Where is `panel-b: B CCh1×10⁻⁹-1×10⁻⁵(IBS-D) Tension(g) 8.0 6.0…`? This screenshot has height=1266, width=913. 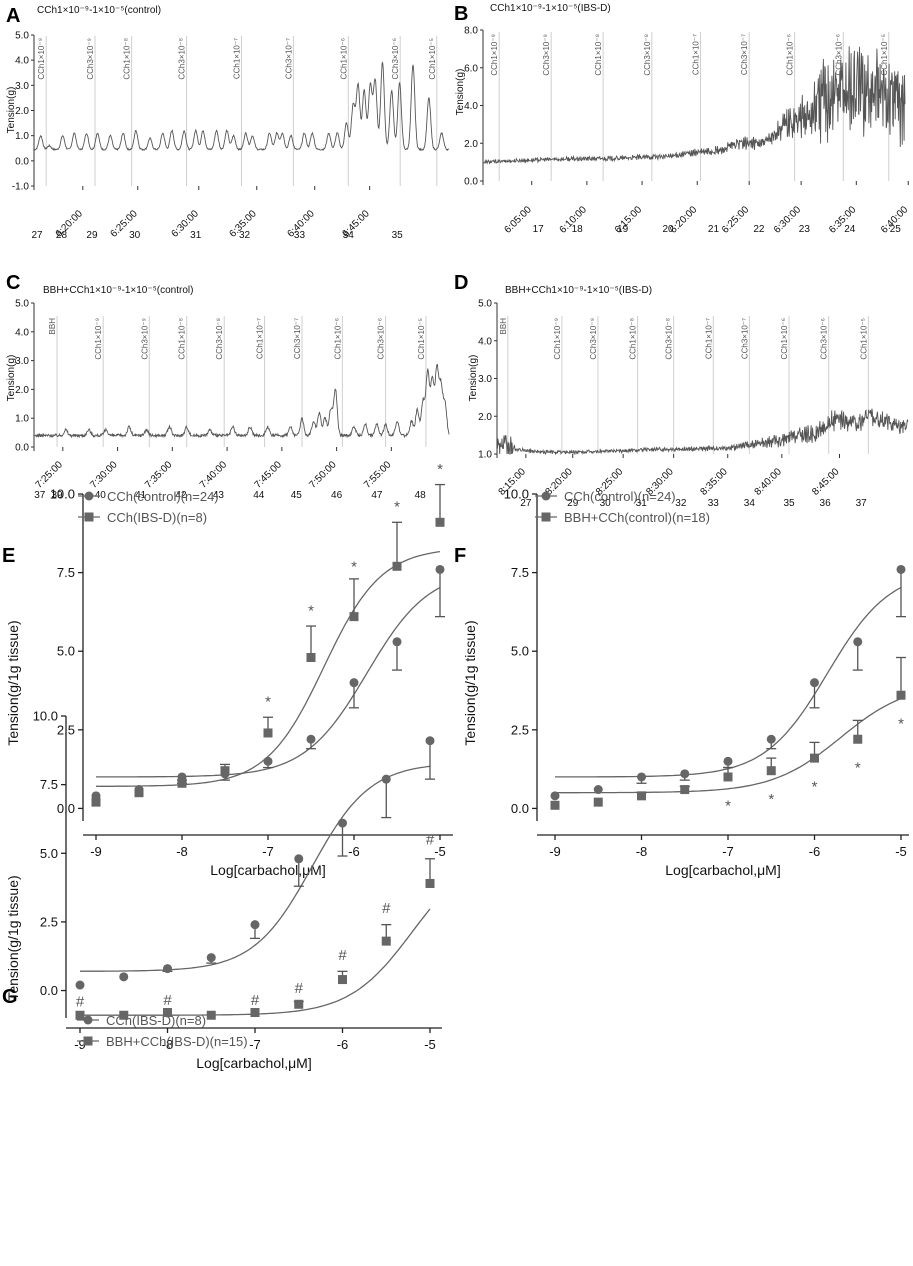
panel-b: B CCh1×10⁻⁹-1×10⁻⁵(IBS-D) Tension(g) 8.0 6.0… is located at coordinates (682, 119).